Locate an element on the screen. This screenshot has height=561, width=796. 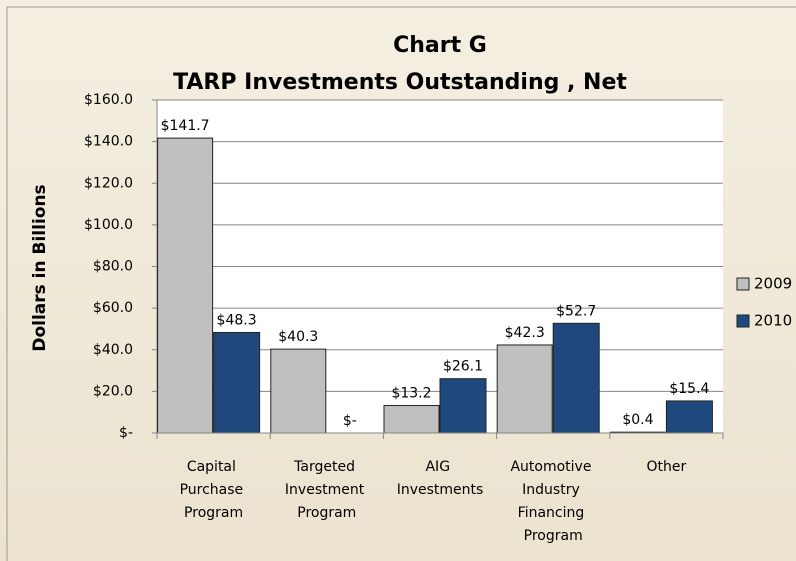
chart-title: Chart G is located at coordinates (440, 45).